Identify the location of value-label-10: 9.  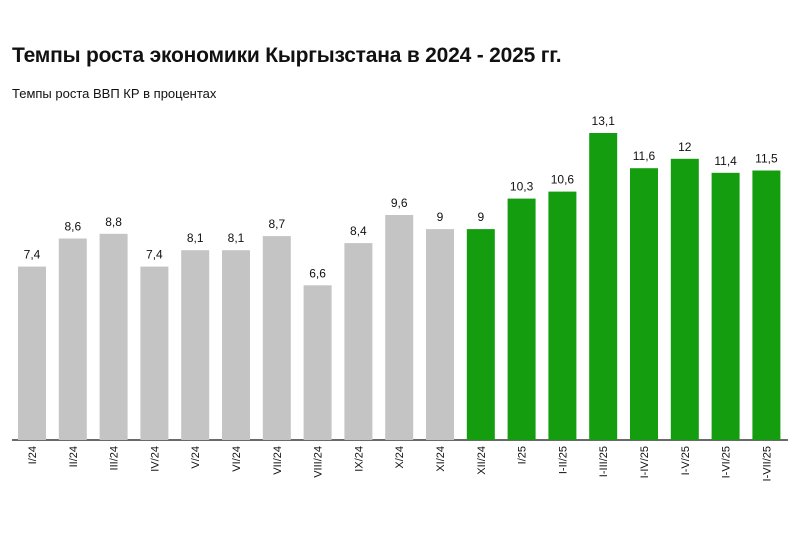
(440, 217).